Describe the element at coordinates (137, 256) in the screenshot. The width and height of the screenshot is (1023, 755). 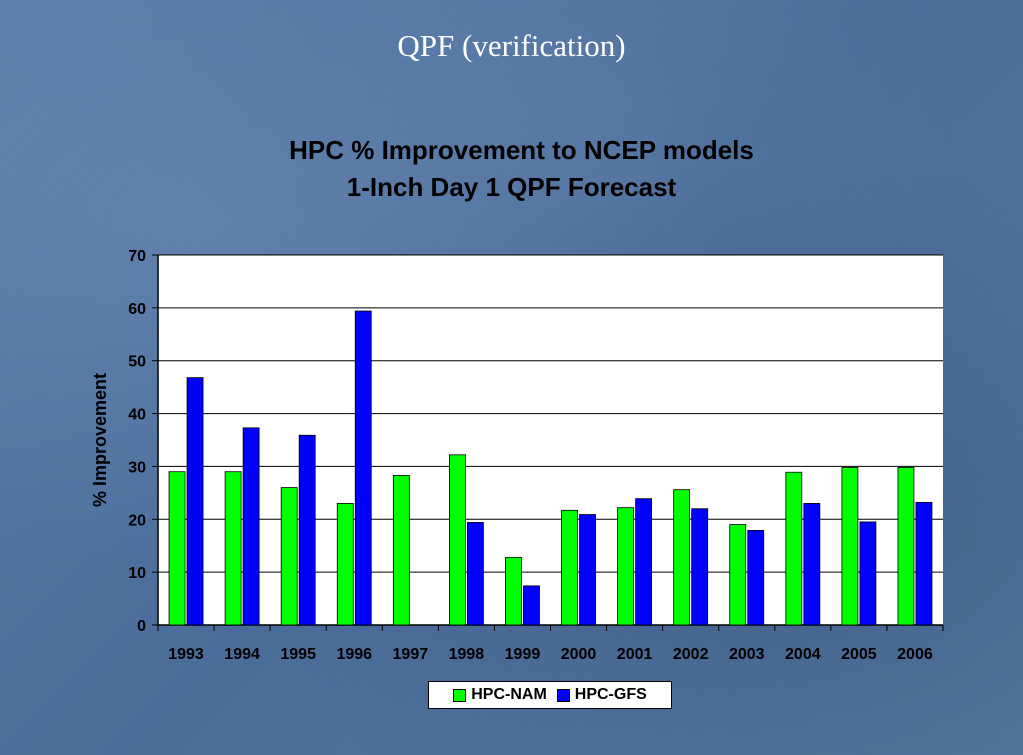
I see `y-tick-label: 70` at that location.